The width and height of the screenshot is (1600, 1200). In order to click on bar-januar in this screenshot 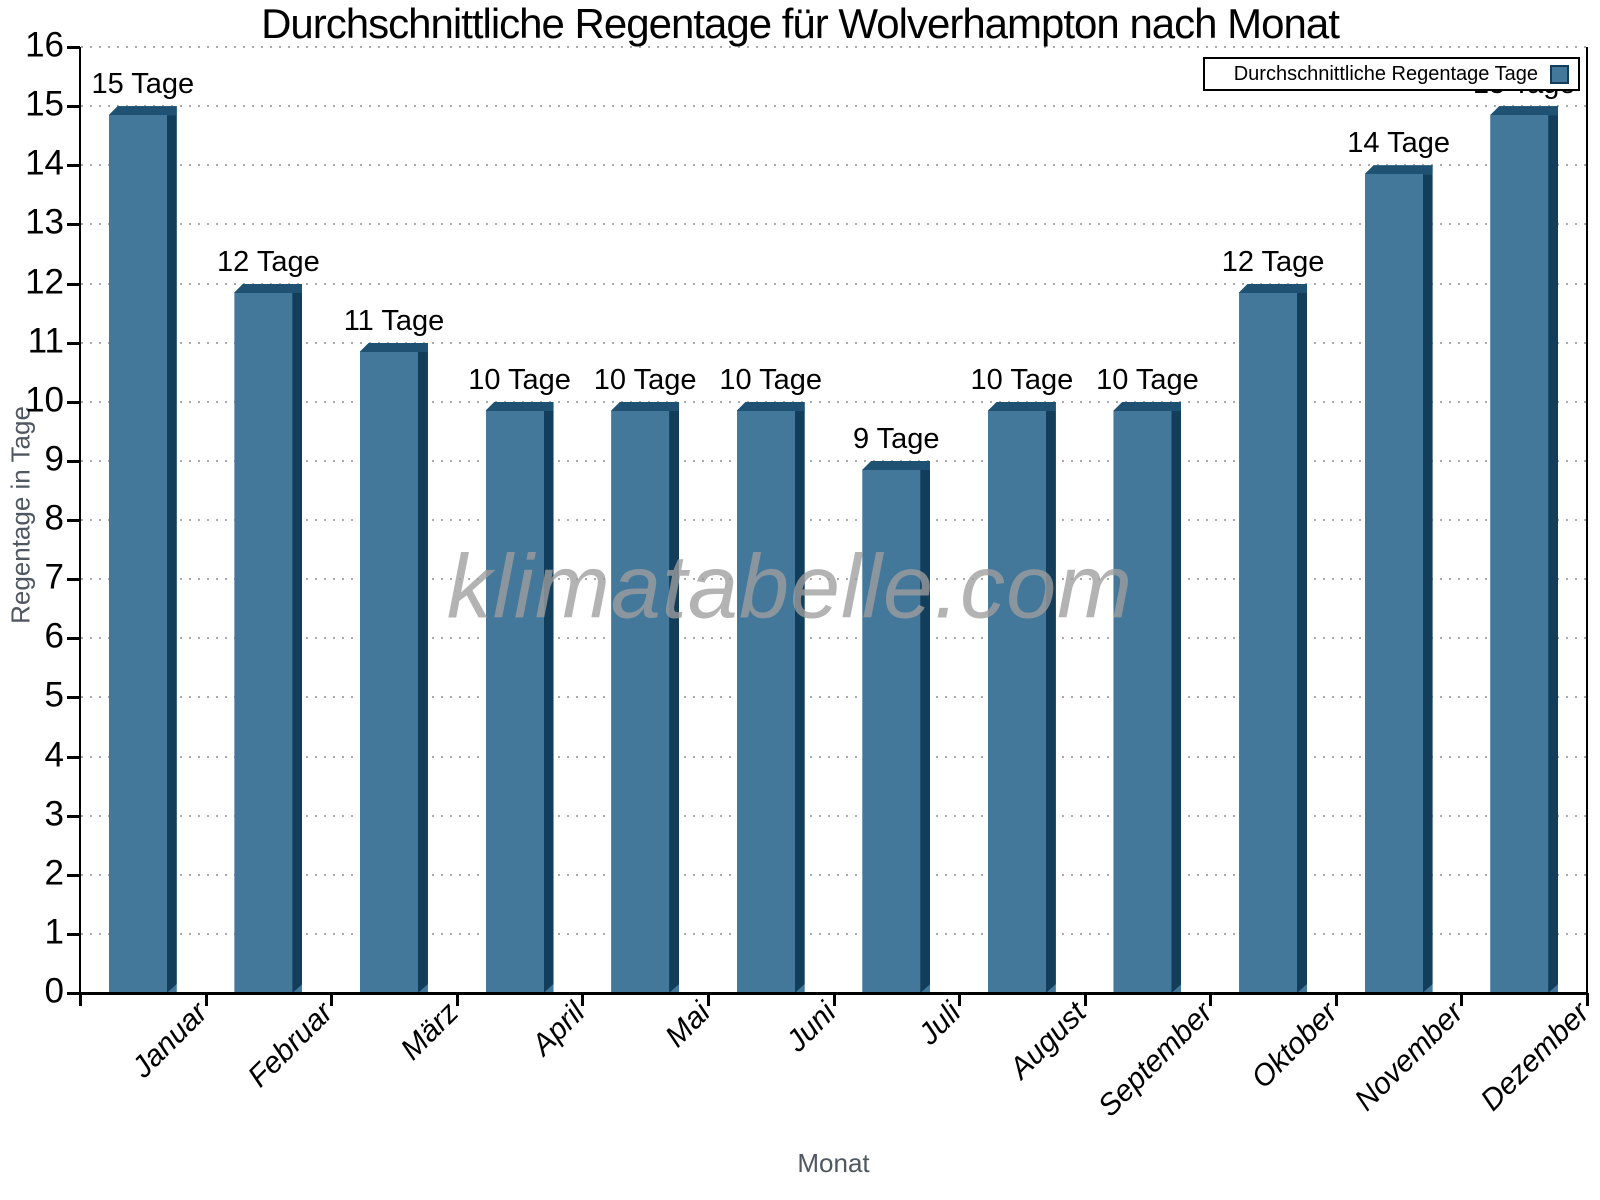, I will do `click(142, 549)`.